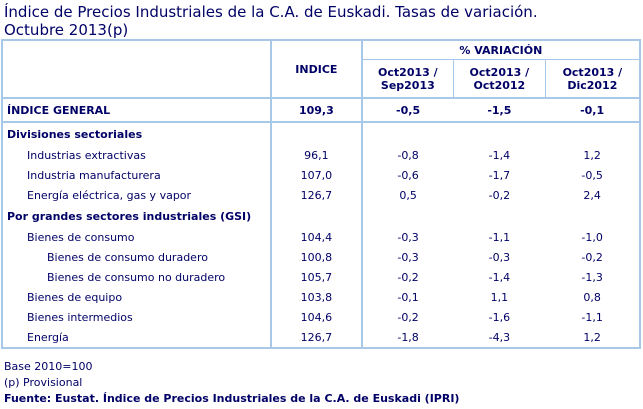  I want to click on header-col-oct2012: Oct2013 /Oct2012, so click(499, 79).